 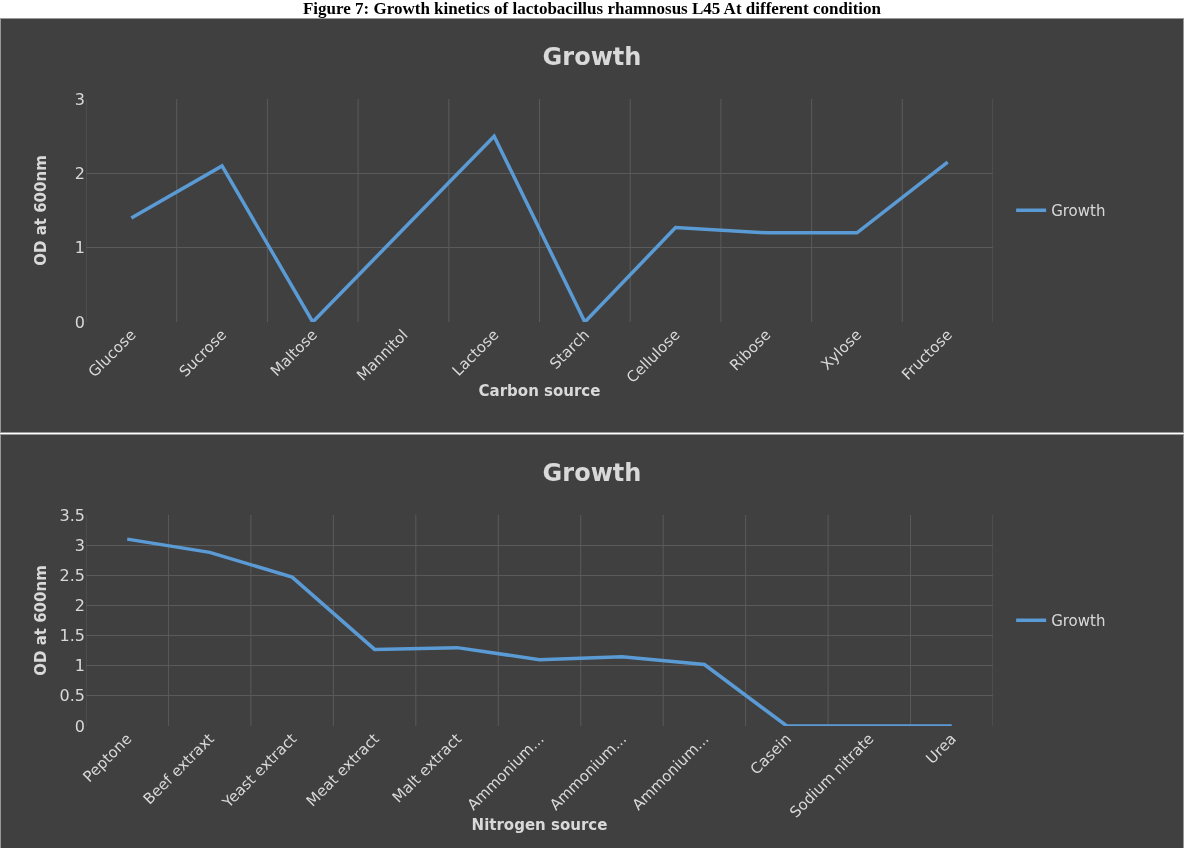 I want to click on y-tick-label: 0.5, so click(x=72, y=696).